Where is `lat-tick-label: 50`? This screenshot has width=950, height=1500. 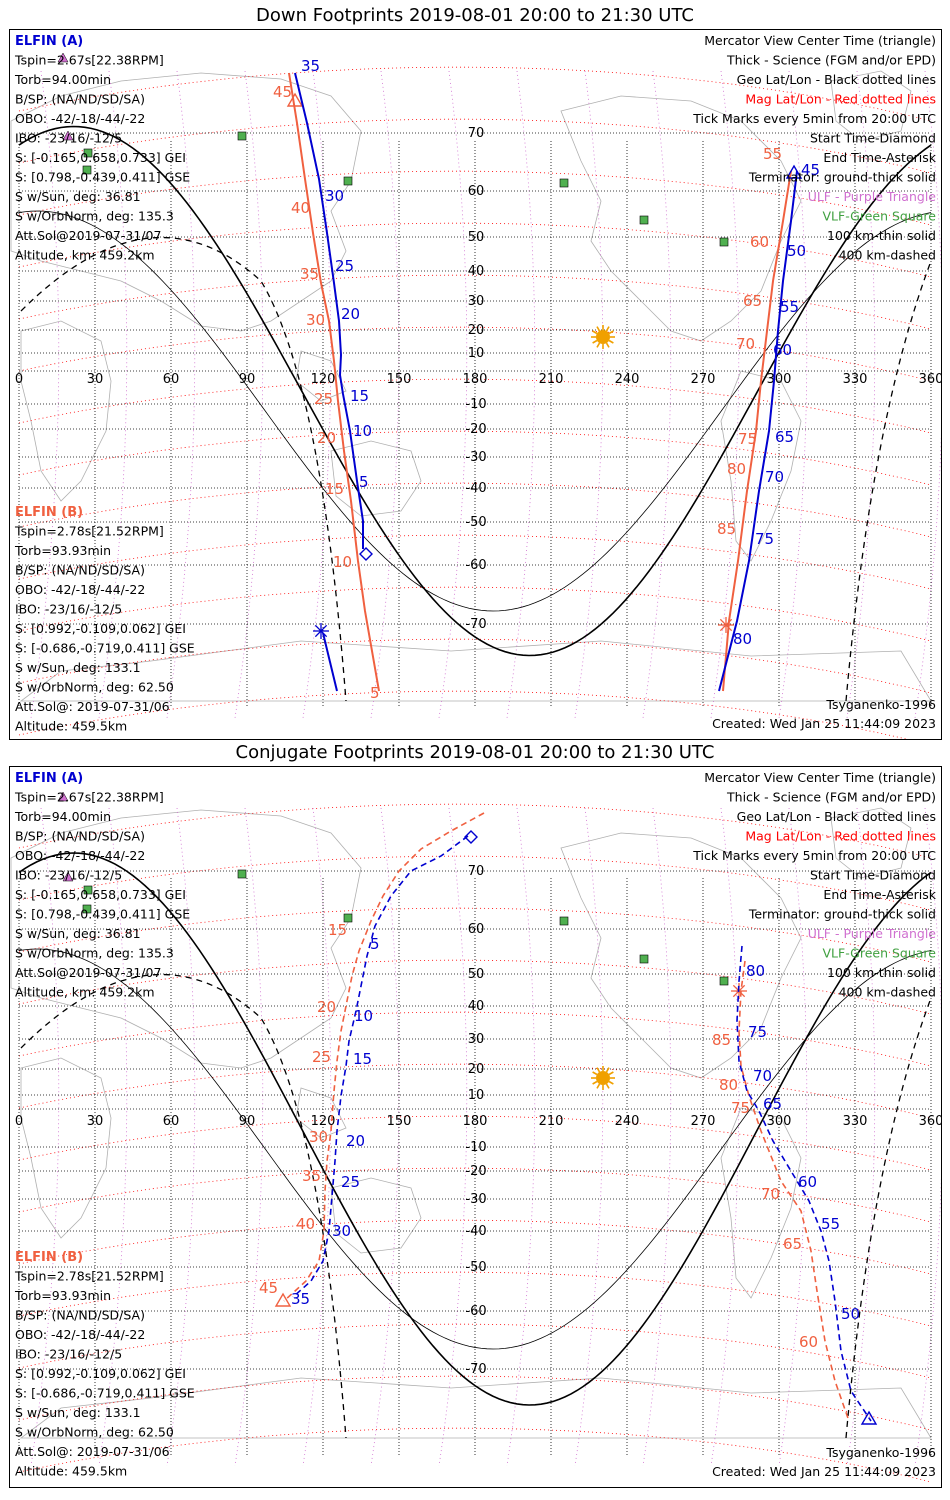
lat-tick-label: 50 is located at coordinates (476, 974).